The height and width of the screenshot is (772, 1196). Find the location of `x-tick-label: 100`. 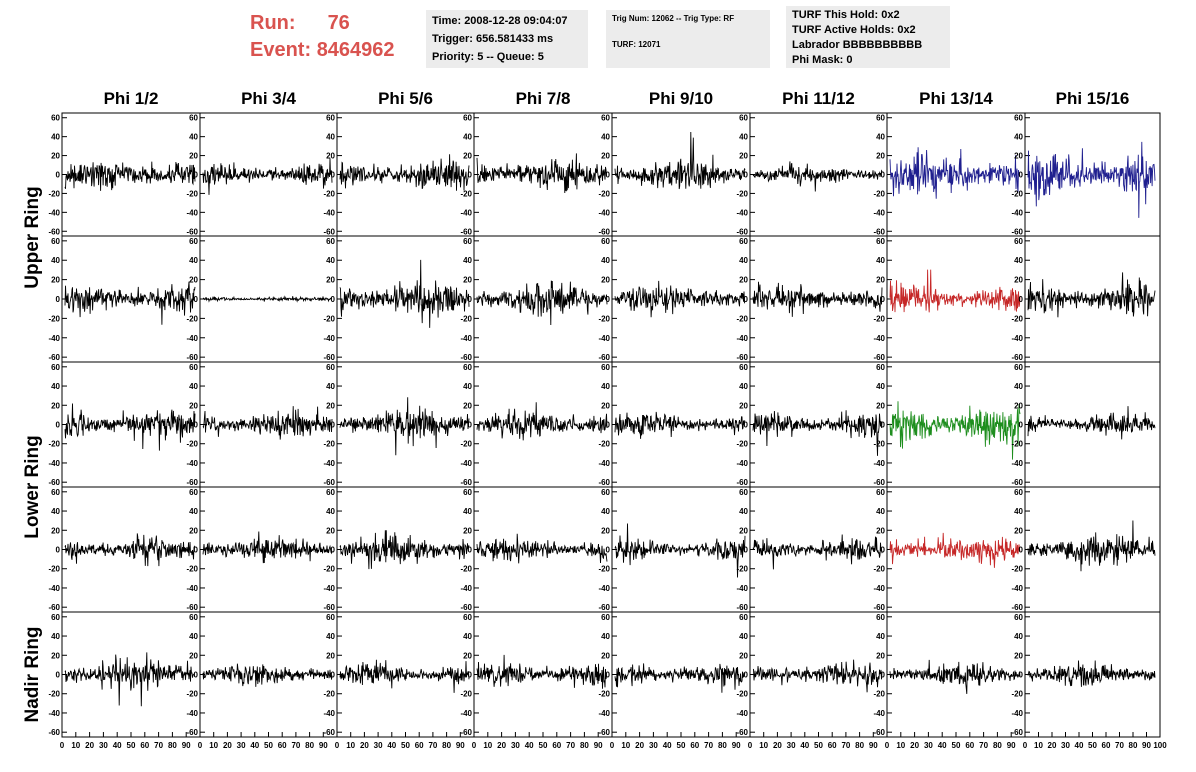

x-tick-label: 100 is located at coordinates (1160, 745).